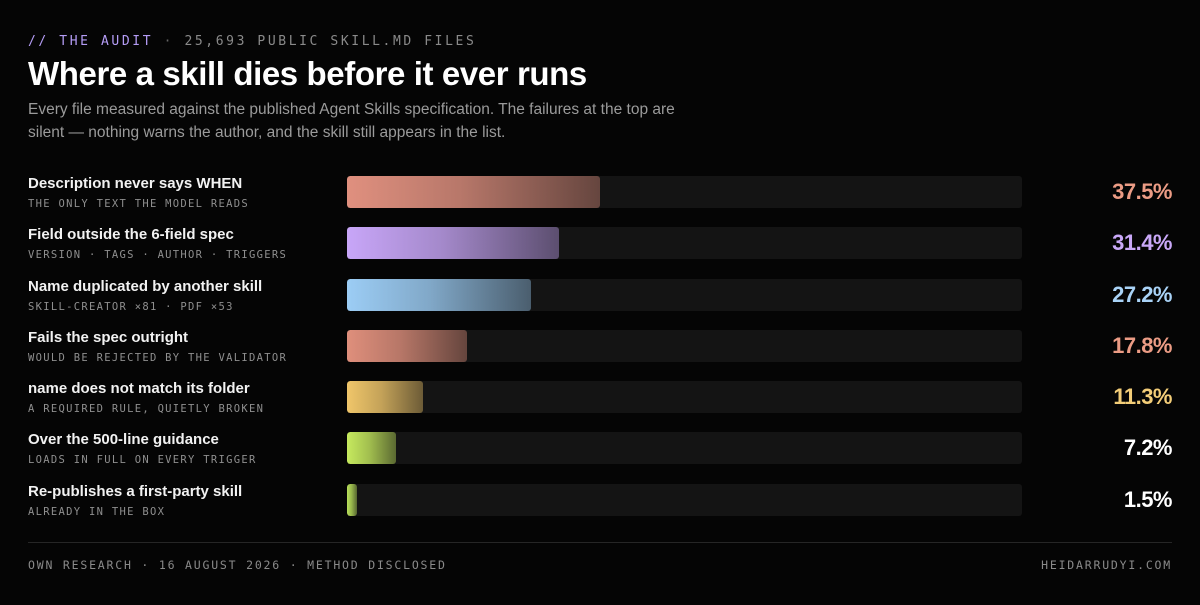 This screenshot has width=1200, height=605. I want to click on bar-sublabel: THE ONLY TEXT THE MODEL READS, so click(139, 204).